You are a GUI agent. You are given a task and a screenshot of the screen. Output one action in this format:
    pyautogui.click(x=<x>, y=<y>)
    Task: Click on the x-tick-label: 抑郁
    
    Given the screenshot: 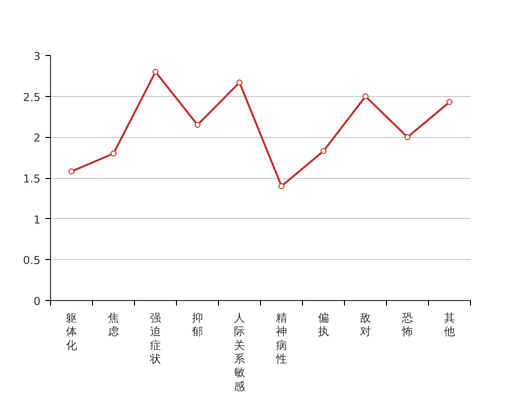 What is the action you would take?
    pyautogui.click(x=197, y=325)
    